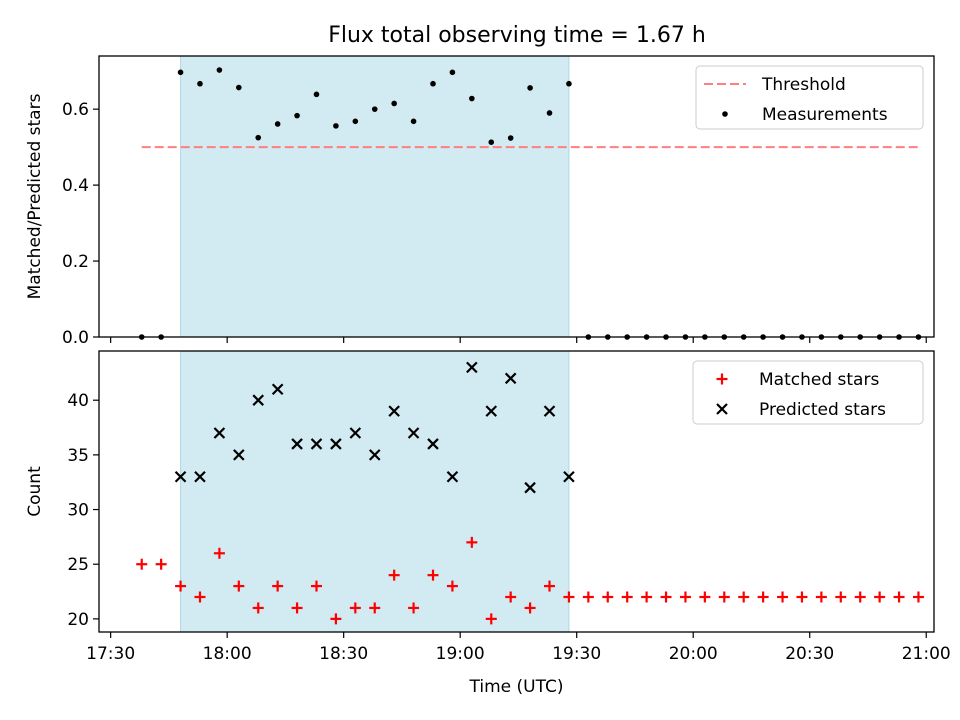 The width and height of the screenshot is (960, 720). I want to click on x-tick-label: 21:00, so click(926, 654).